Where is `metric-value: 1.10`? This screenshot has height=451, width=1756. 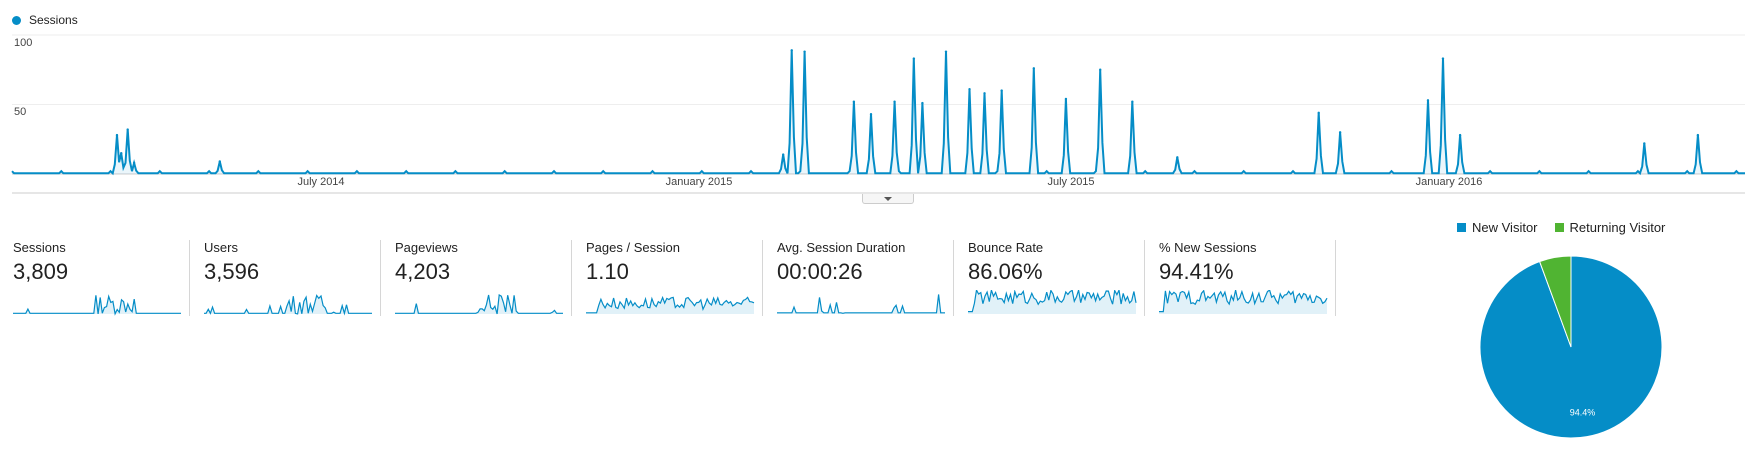
metric-value: 1.10 is located at coordinates (607, 271).